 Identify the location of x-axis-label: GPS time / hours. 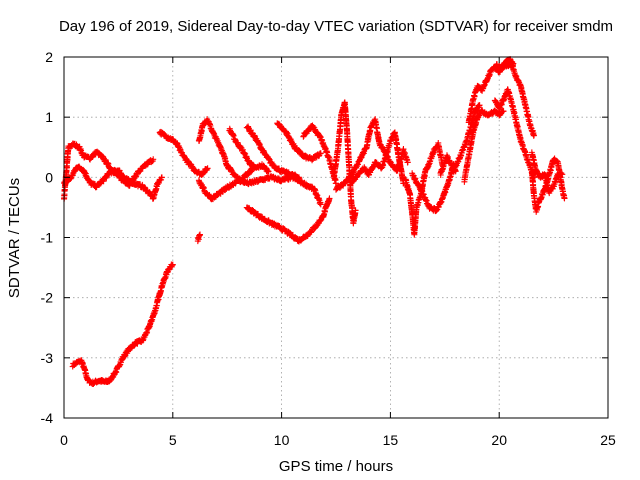
(336, 466).